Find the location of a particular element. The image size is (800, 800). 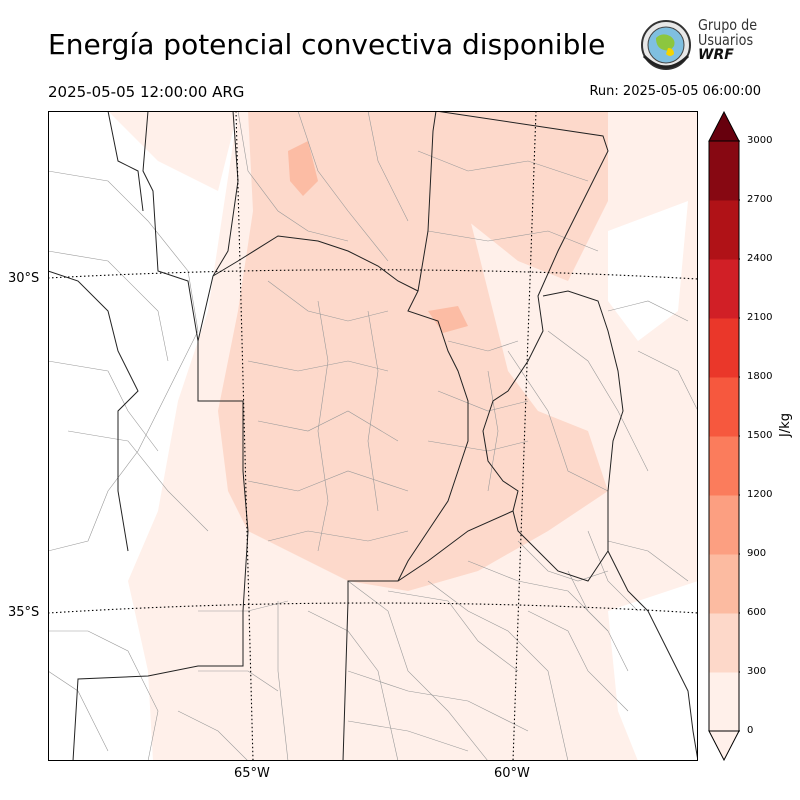

colorbar-tick-label: 3000 is located at coordinates (760, 140).